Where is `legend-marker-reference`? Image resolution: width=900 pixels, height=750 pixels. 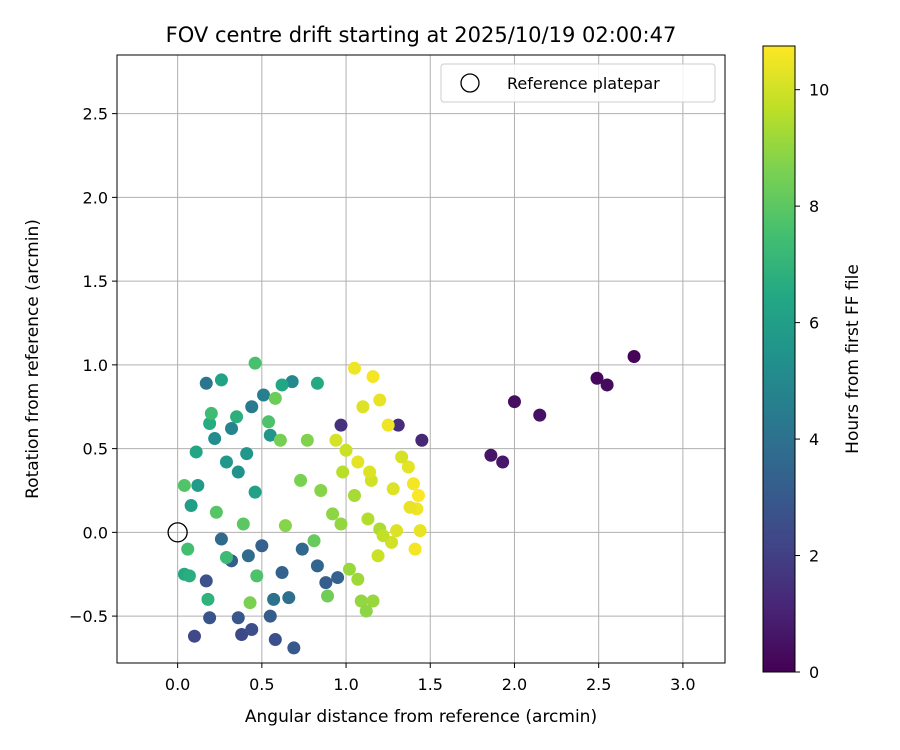 legend-marker-reference is located at coordinates (470, 83).